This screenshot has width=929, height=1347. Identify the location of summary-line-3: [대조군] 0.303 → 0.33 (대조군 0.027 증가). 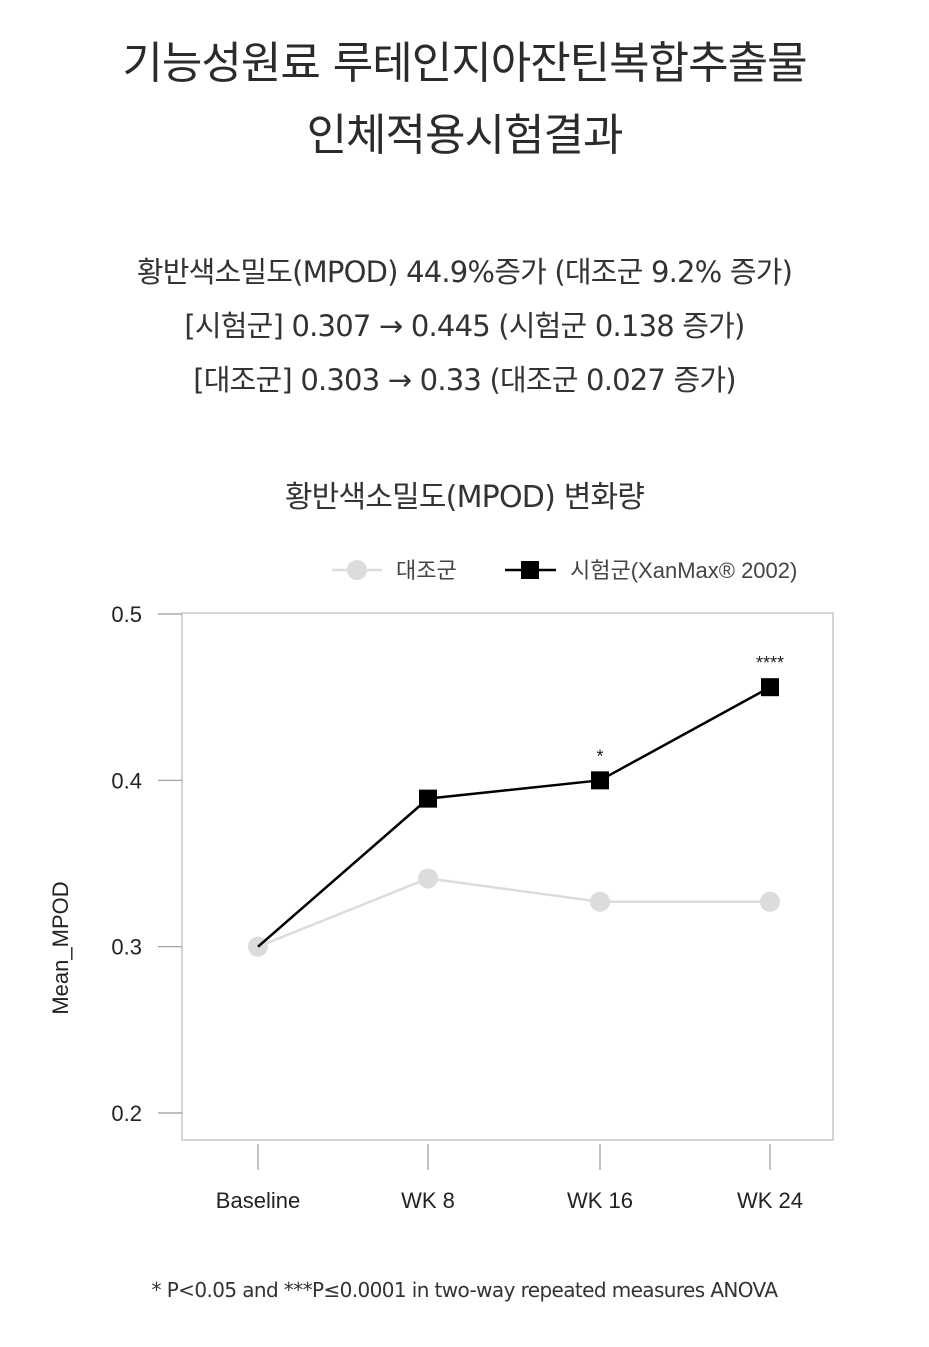
(464, 380).